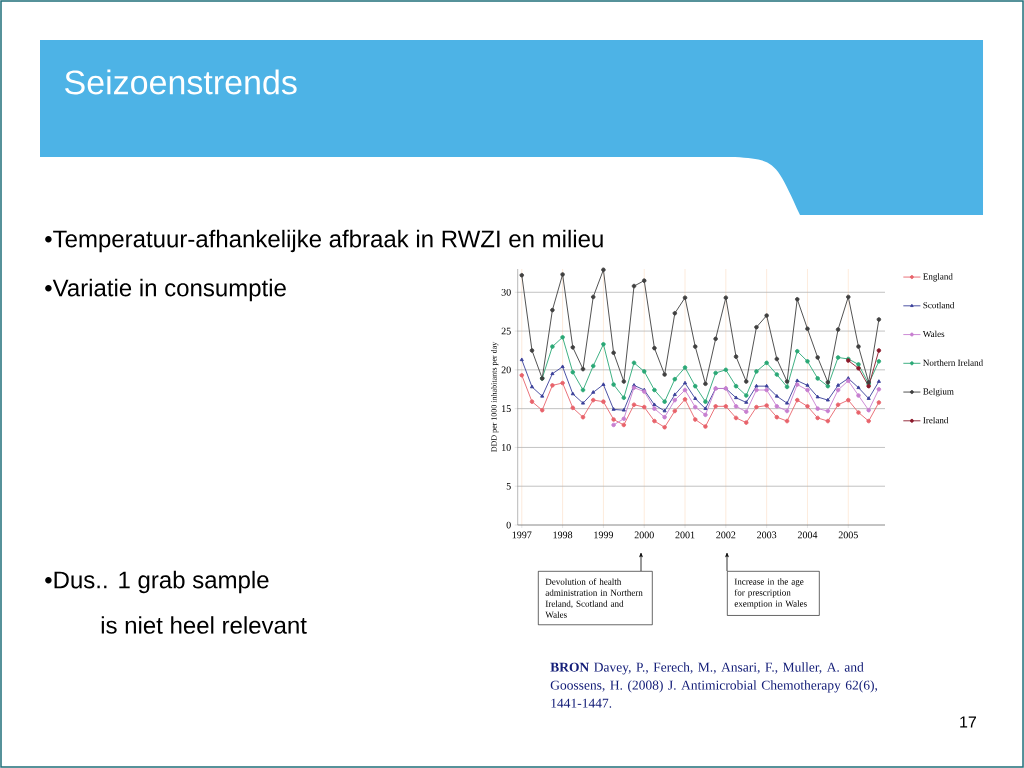 The image size is (1024, 768). Describe the element at coordinates (563, 535) in the screenshot. I see `x-tick-label: 1998` at that location.